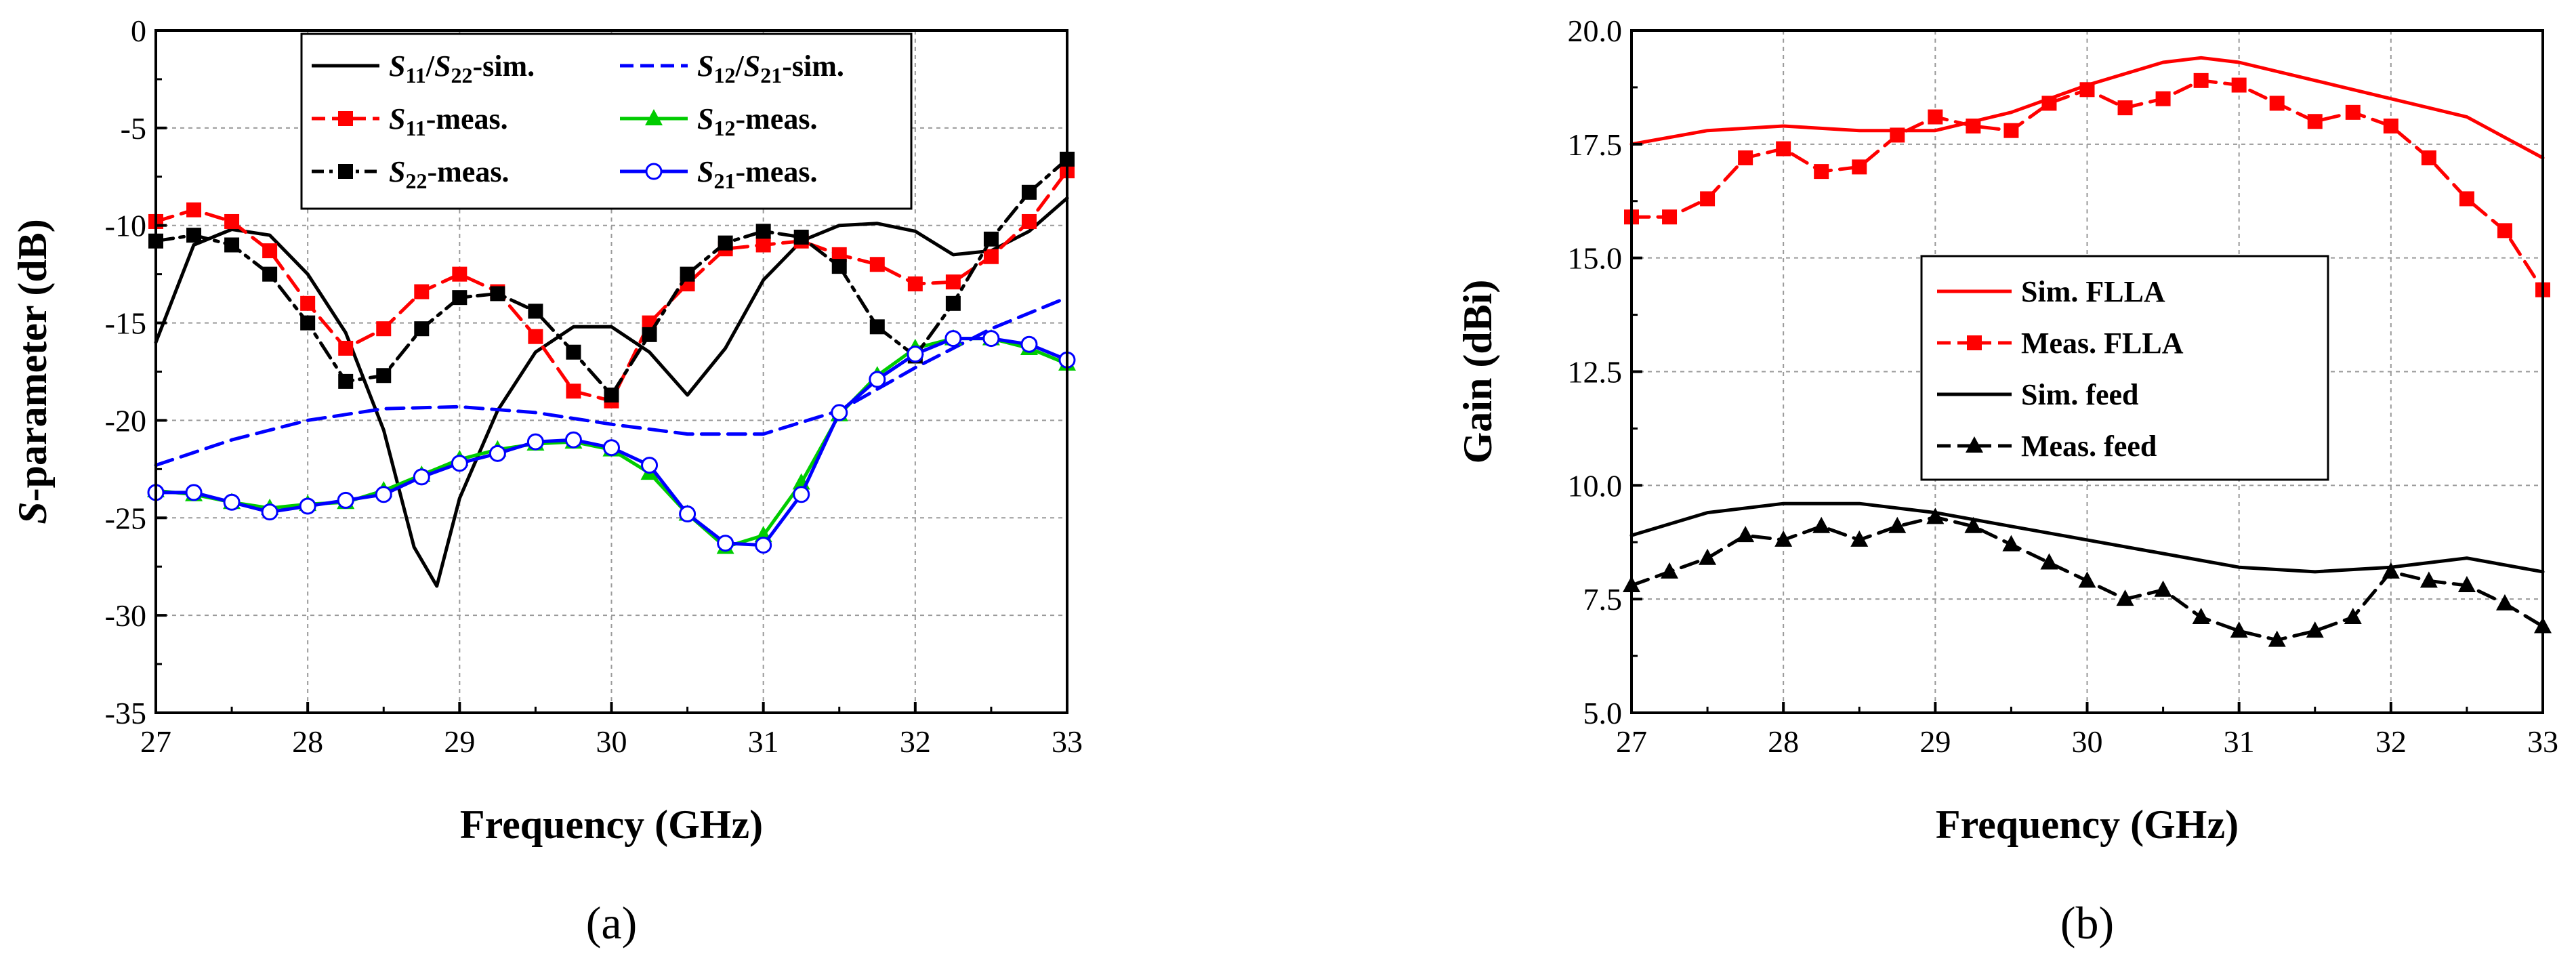  I want to click on series-meas-feed, so click(2087, 577).